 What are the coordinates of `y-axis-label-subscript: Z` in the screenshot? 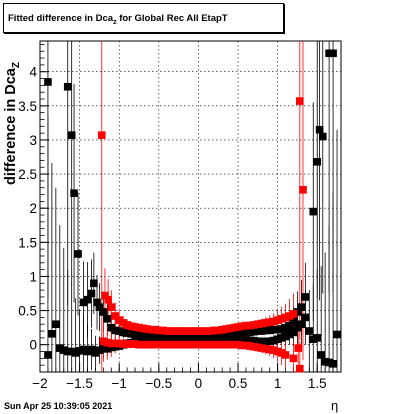 It's located at (16, 65).